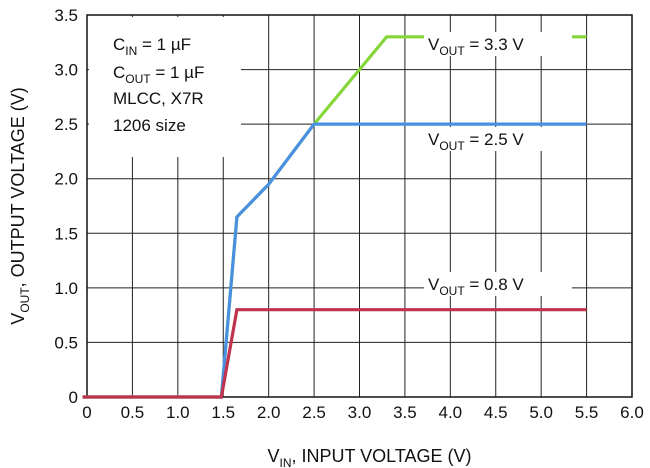 The width and height of the screenshot is (650, 468). I want to click on x-tick-label: 3.5, so click(405, 412).